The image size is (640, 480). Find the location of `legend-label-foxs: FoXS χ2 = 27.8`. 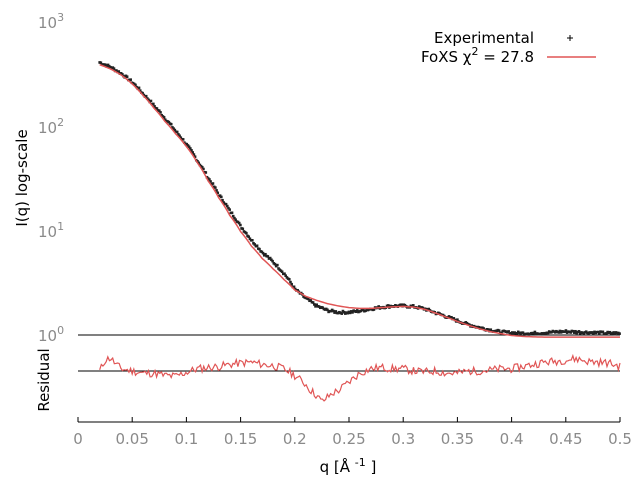

legend-label-foxs: FoXS χ2 = 27.8 is located at coordinates (477, 55).